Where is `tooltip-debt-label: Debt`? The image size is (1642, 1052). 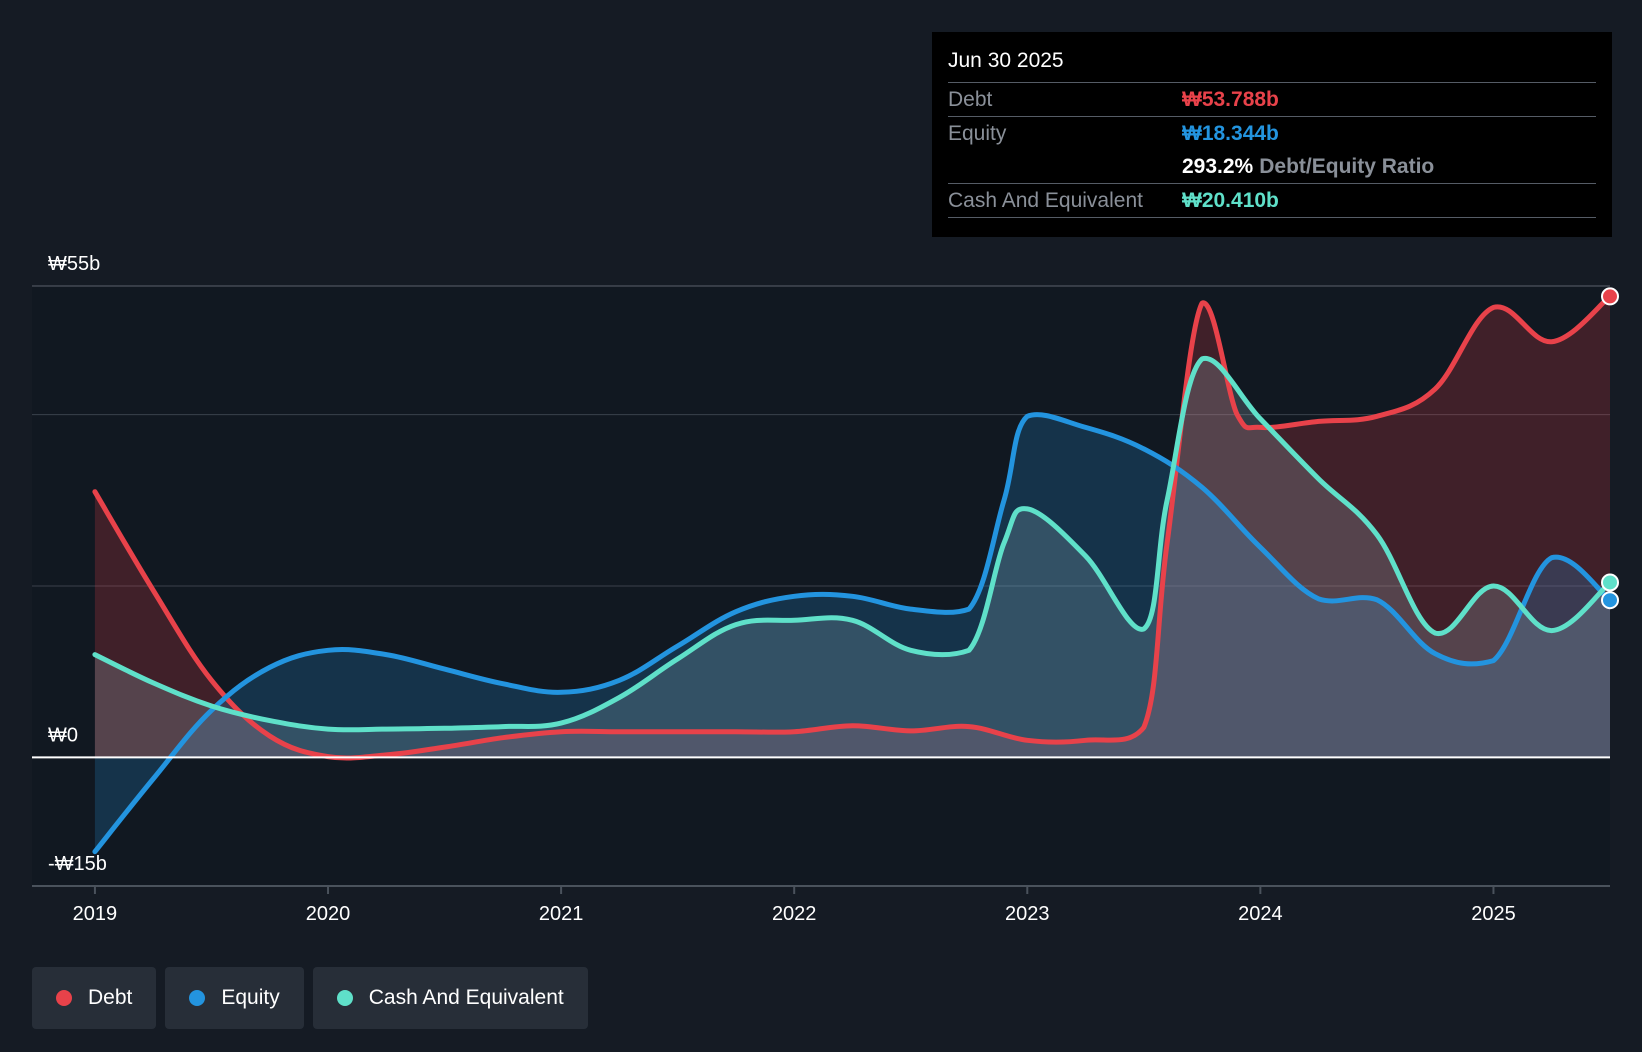 tooltip-debt-label: Debt is located at coordinates (970, 99).